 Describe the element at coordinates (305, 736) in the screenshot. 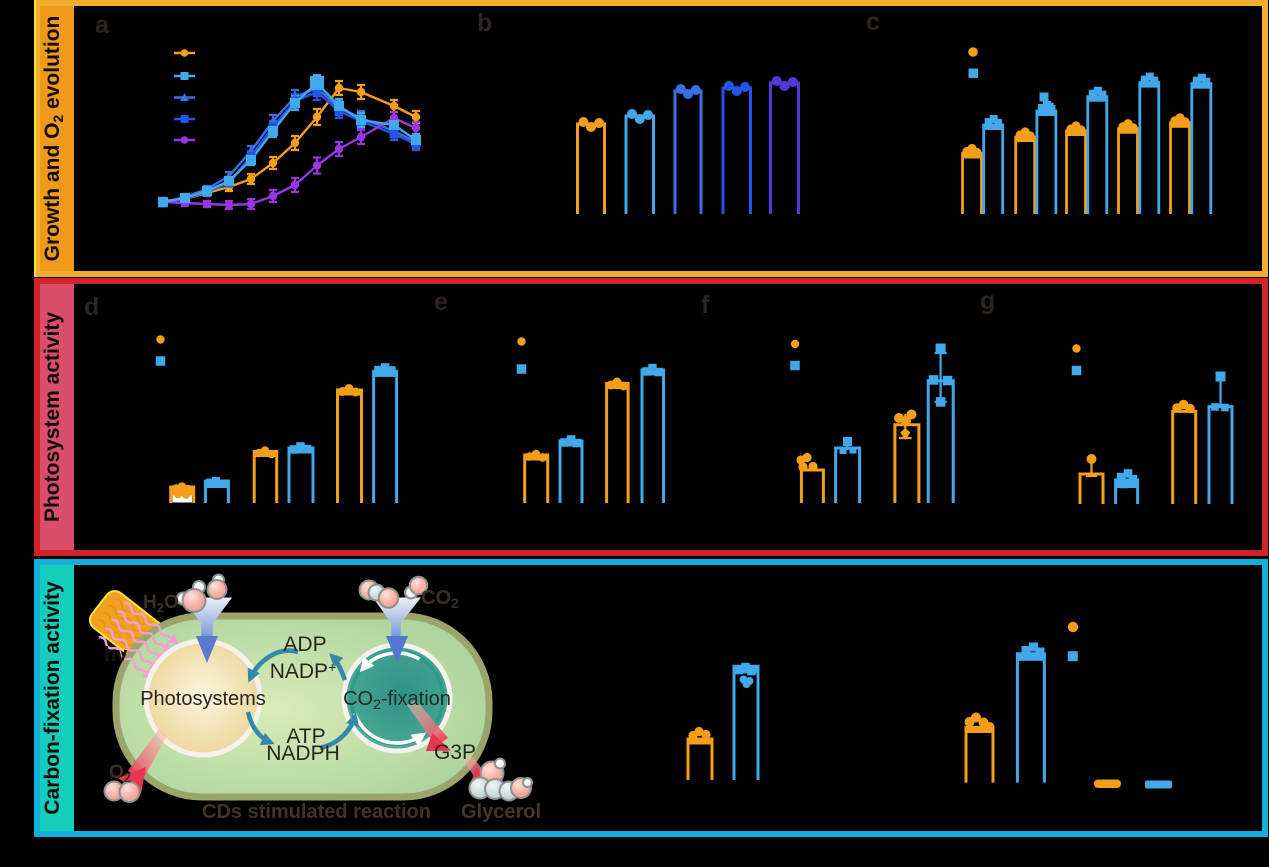

I see `svg-text: ATP` at that location.